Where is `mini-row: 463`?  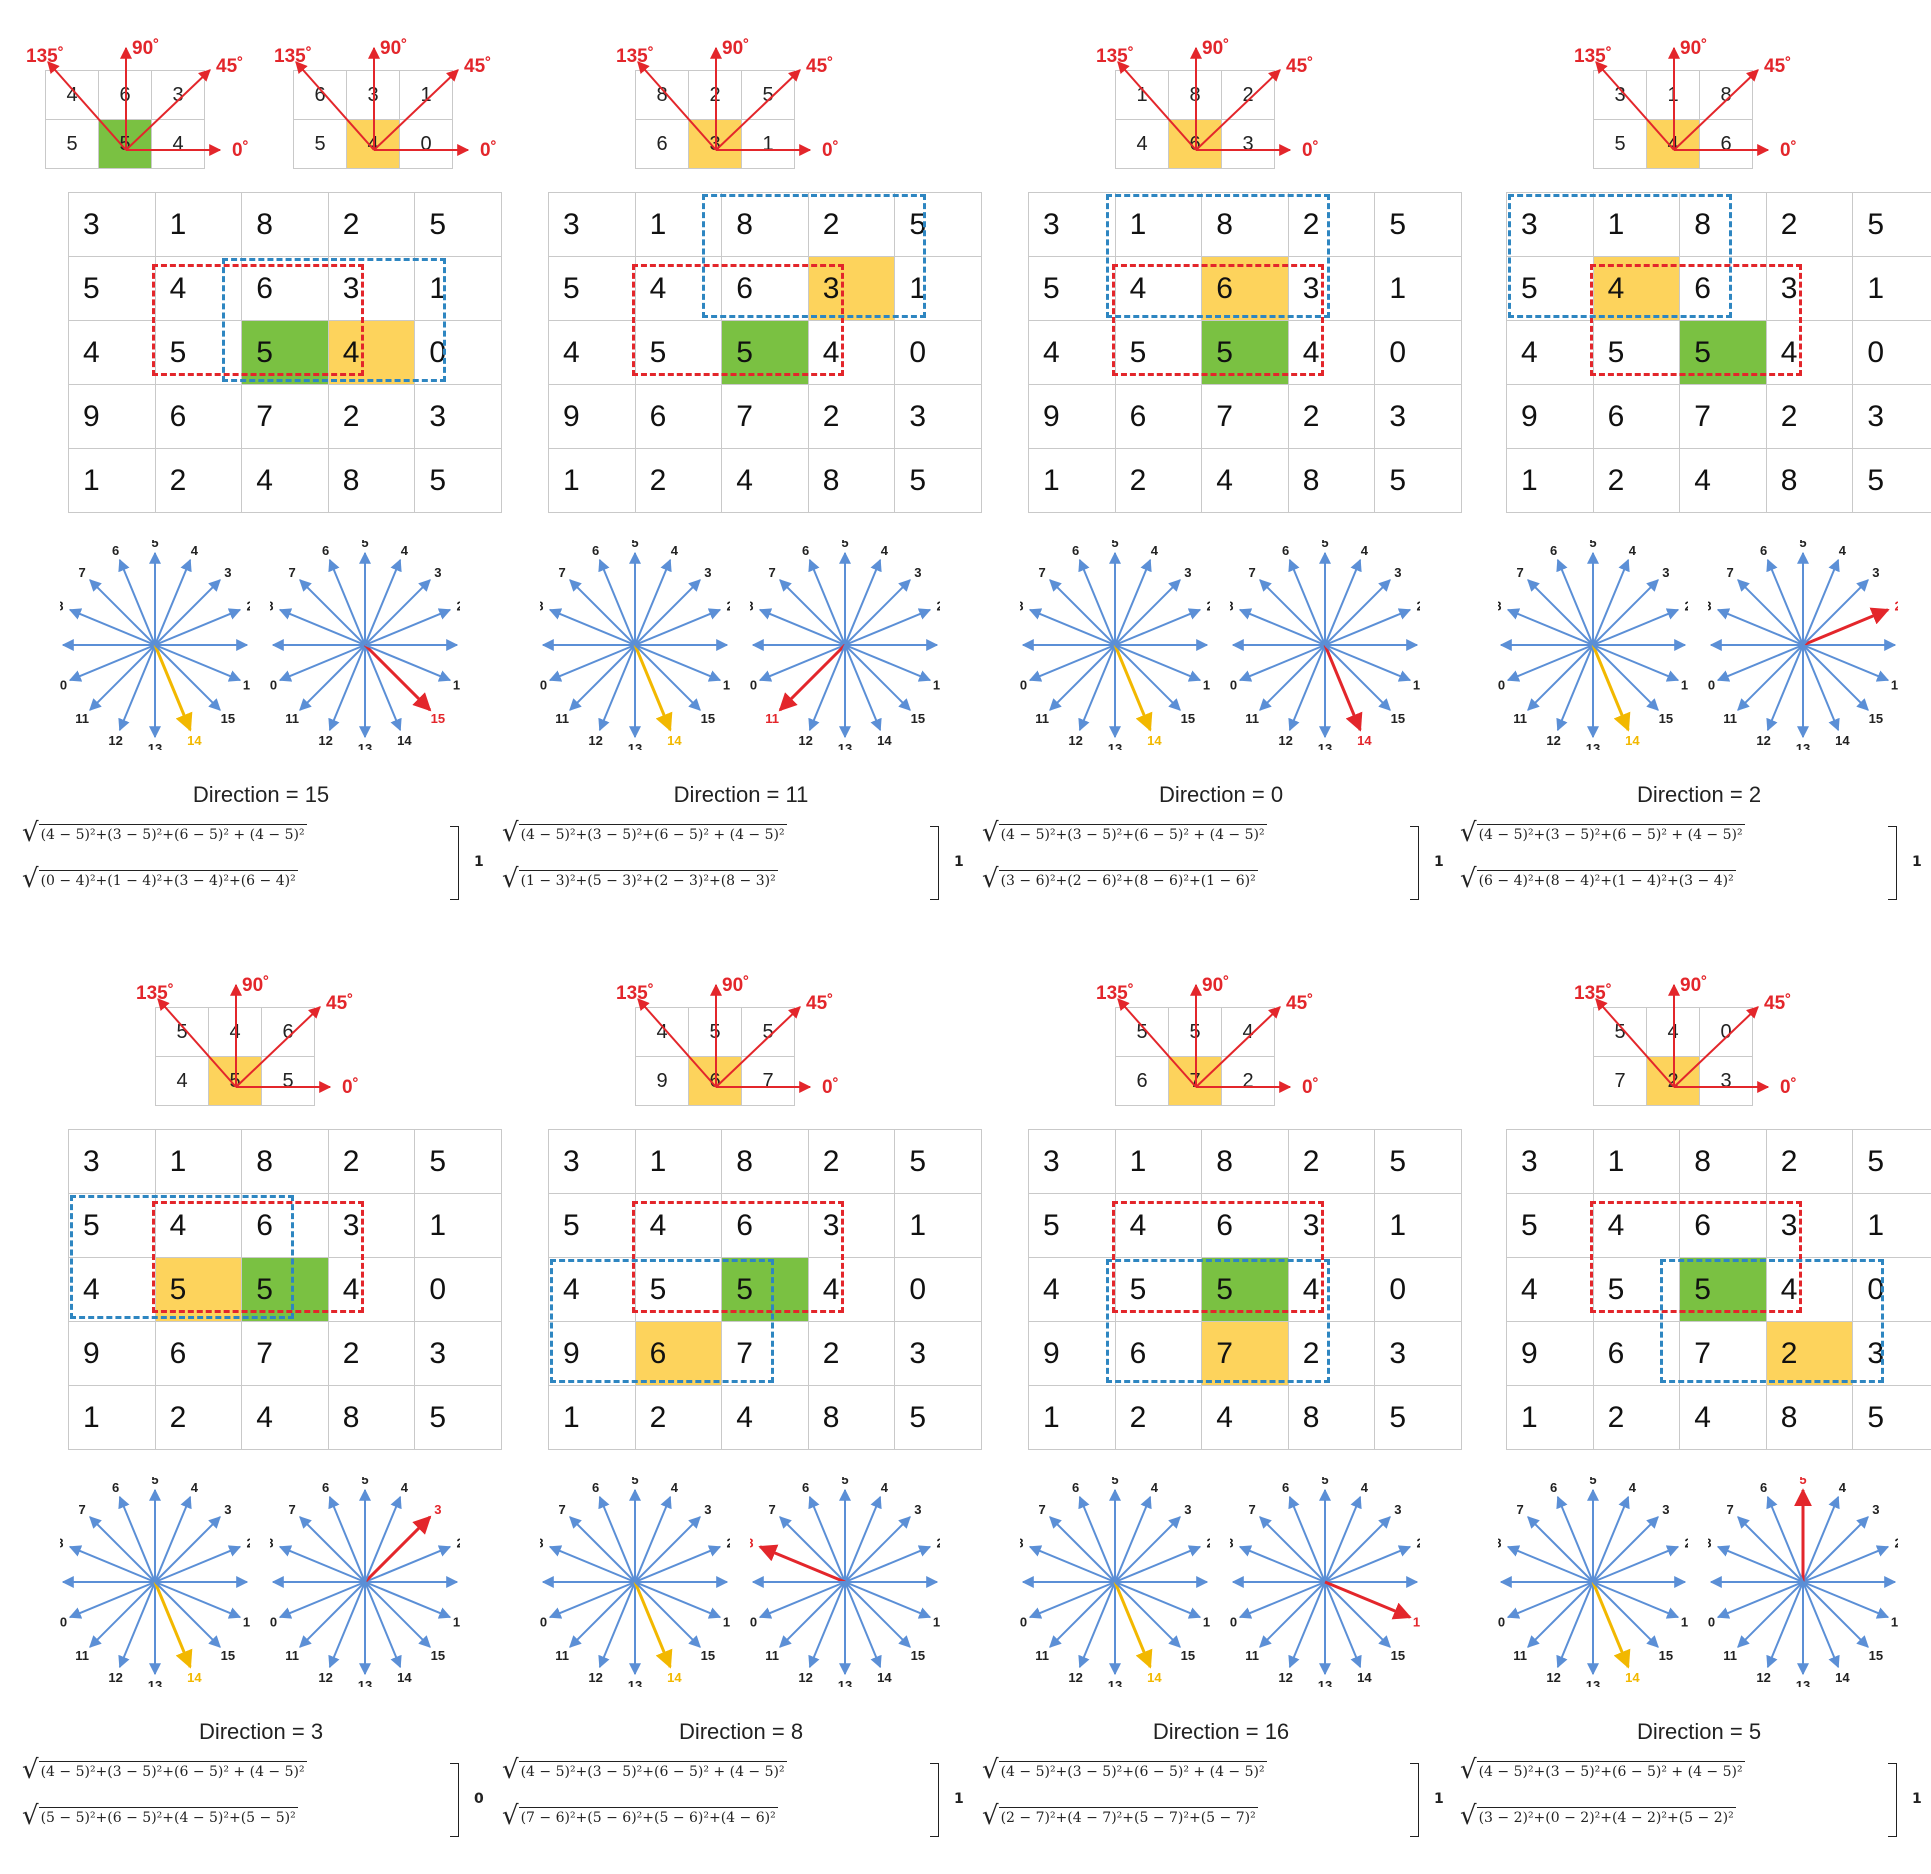
mini-row: 463 is located at coordinates (125, 95).